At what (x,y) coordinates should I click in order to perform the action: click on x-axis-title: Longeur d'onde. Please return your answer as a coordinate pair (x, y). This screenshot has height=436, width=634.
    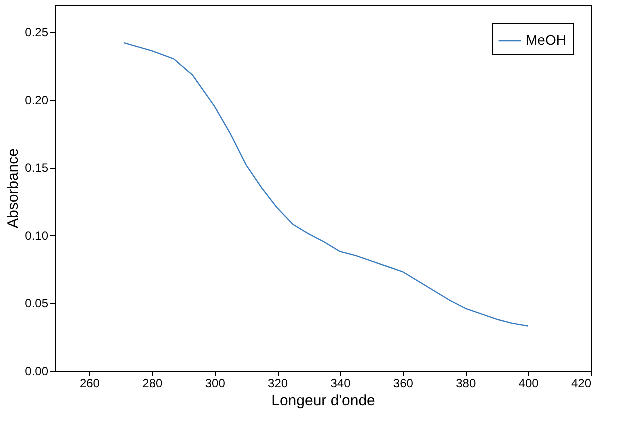
    Looking at the image, I should click on (324, 401).